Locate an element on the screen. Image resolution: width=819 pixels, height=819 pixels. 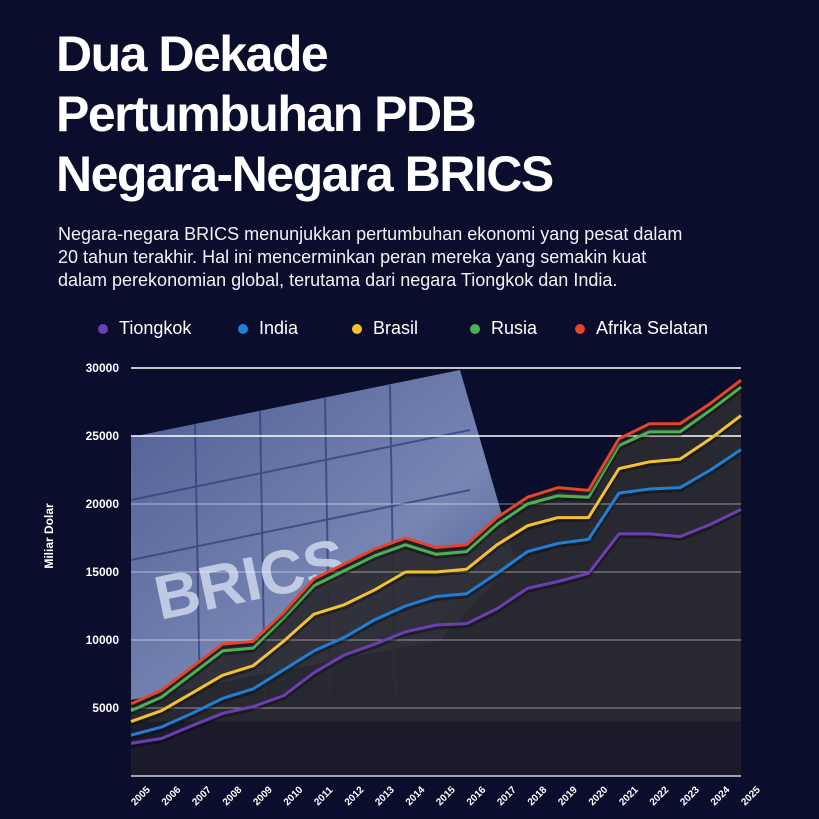
x-tick-label: 2015 is located at coordinates (446, 796).